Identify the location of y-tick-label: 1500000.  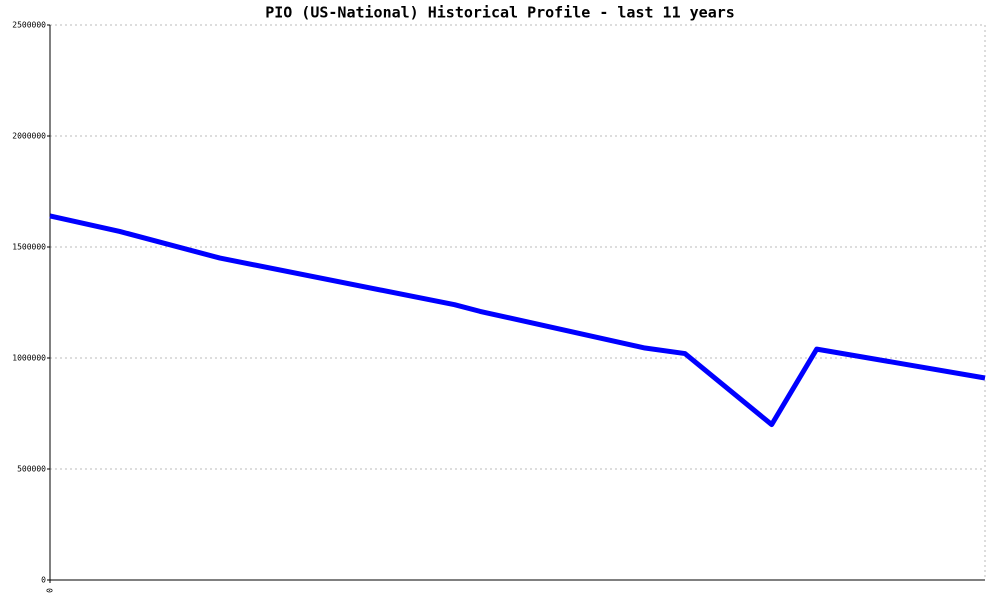
(29, 247).